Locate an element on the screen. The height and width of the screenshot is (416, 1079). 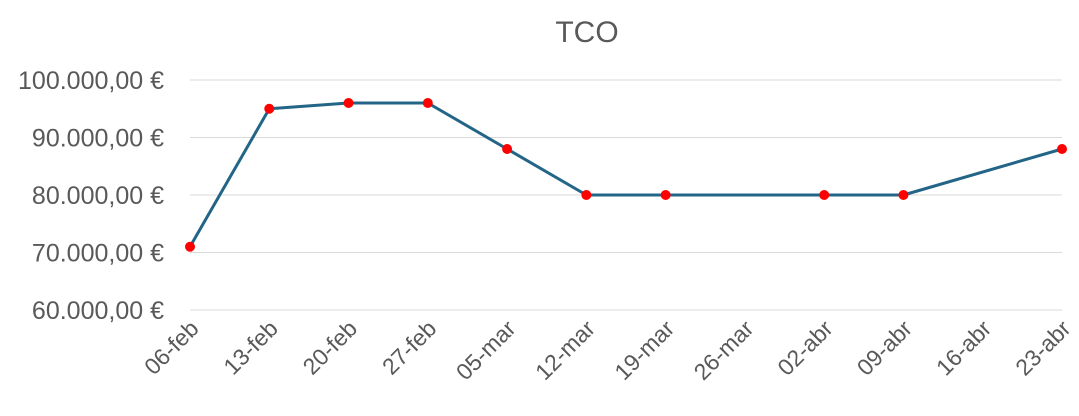
x-tick-label: 05-mar is located at coordinates (486, 350).